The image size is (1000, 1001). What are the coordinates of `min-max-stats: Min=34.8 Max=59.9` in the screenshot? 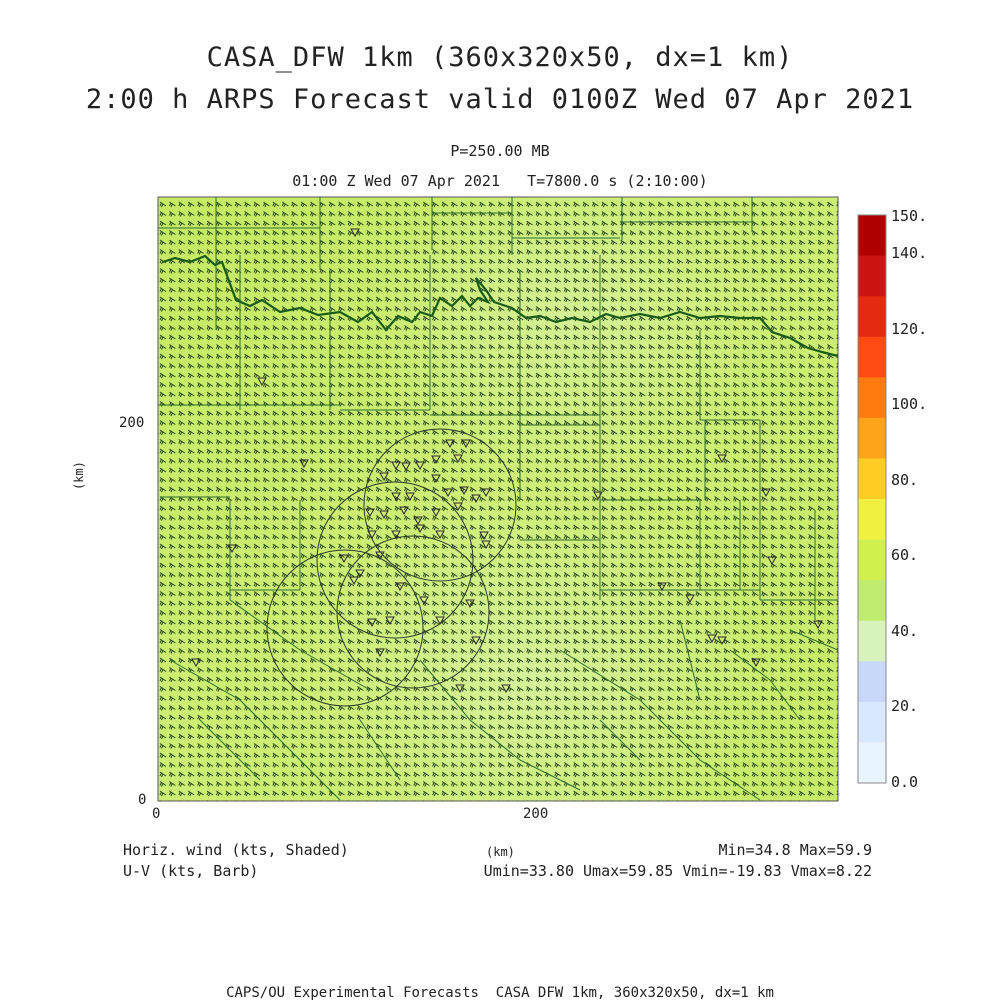 It's located at (795, 850).